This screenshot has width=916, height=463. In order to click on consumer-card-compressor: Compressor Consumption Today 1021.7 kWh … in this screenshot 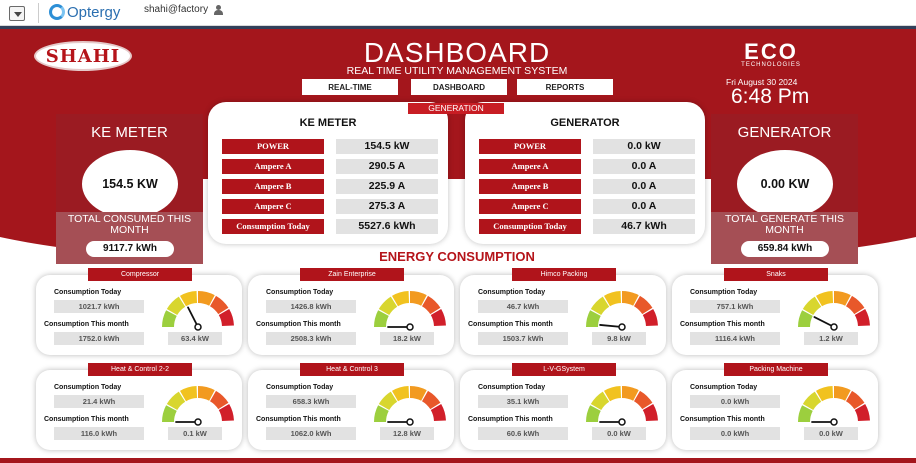, I will do `click(139, 311)`.